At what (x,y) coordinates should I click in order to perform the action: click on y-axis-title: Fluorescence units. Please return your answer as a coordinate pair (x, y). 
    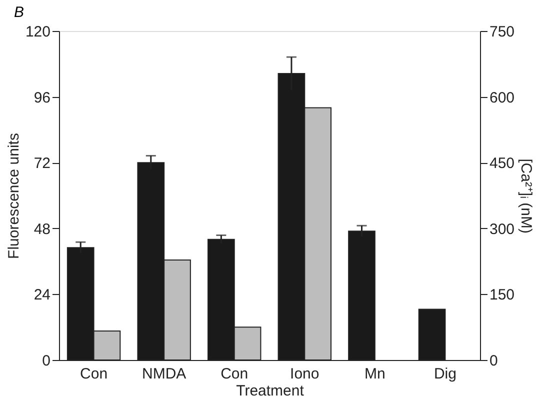
    Looking at the image, I should click on (13, 196).